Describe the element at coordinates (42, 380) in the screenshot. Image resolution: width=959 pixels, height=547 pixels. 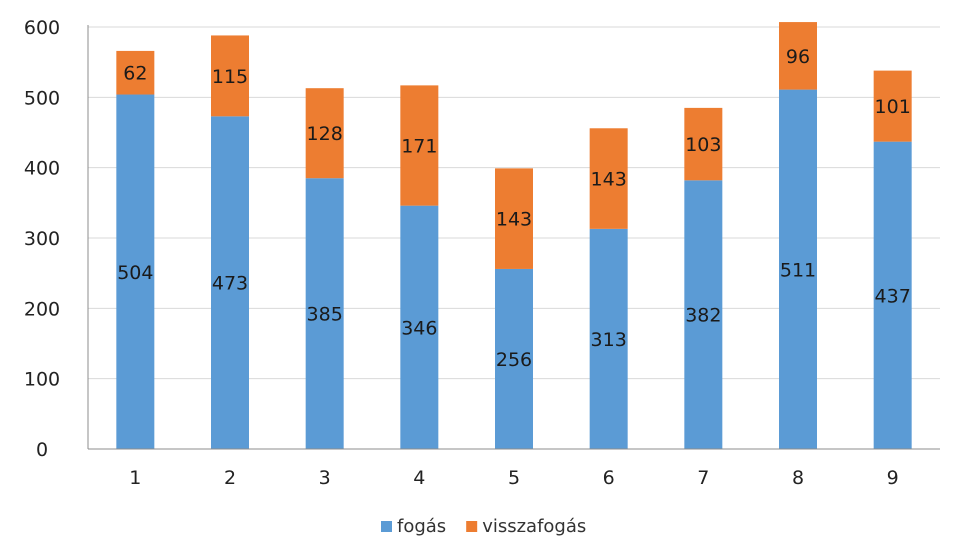
I see `y-tick-label: 100` at that location.